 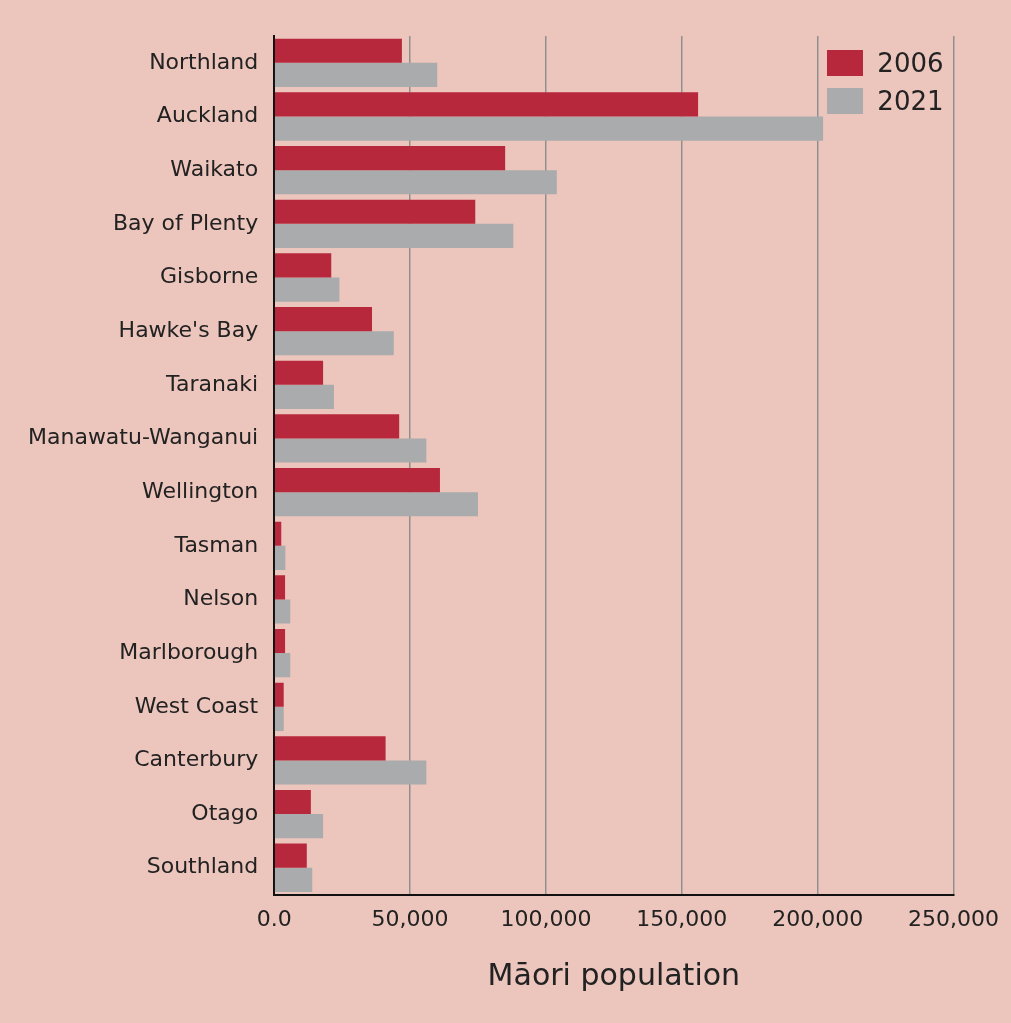 I want to click on y-tick-label: Auckland, so click(x=207, y=115).